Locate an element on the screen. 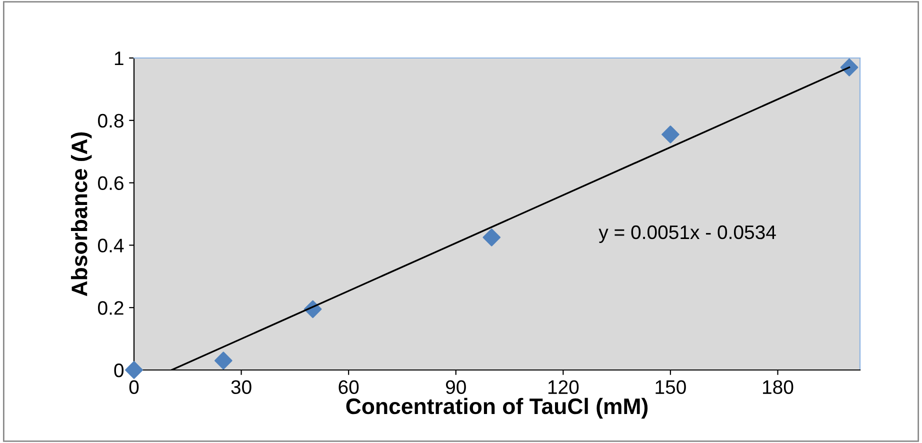 The width and height of the screenshot is (922, 443). annotation: y = 0.0051x - 0.0534 is located at coordinates (687, 234).